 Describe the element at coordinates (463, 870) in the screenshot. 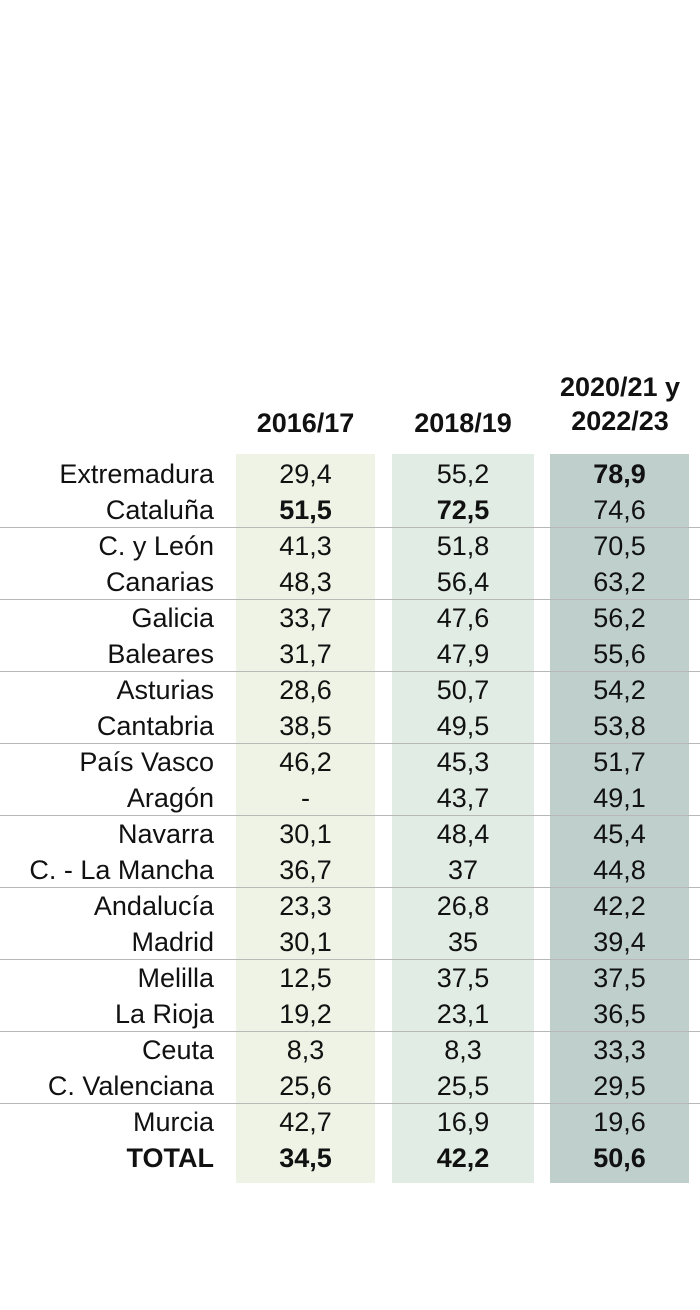

I see `value-cell: 37` at that location.